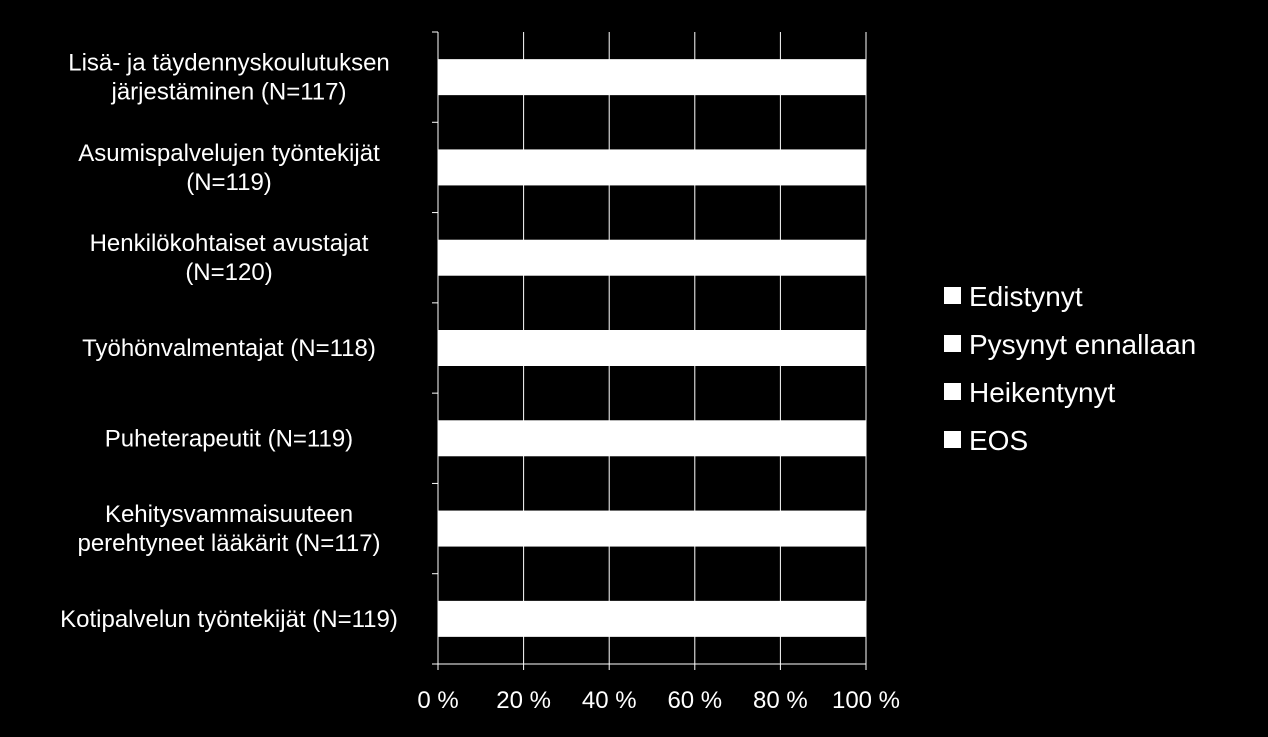 The width and height of the screenshot is (1268, 737). Describe the element at coordinates (780, 700) in the screenshot. I see `x-tick-label: 80 %` at that location.